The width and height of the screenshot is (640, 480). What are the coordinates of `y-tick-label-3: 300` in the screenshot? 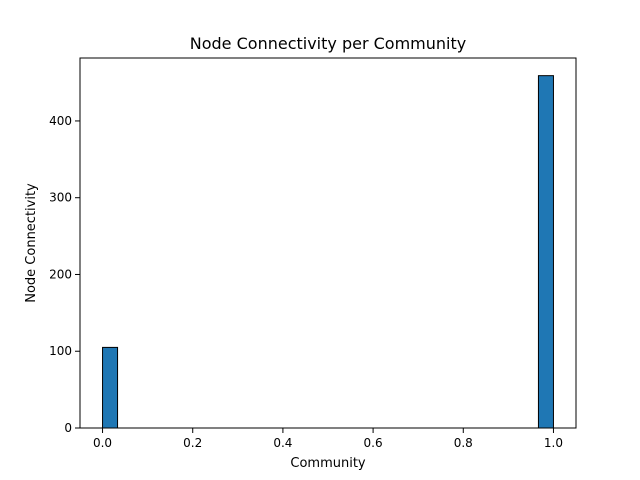 It's located at (60, 198).